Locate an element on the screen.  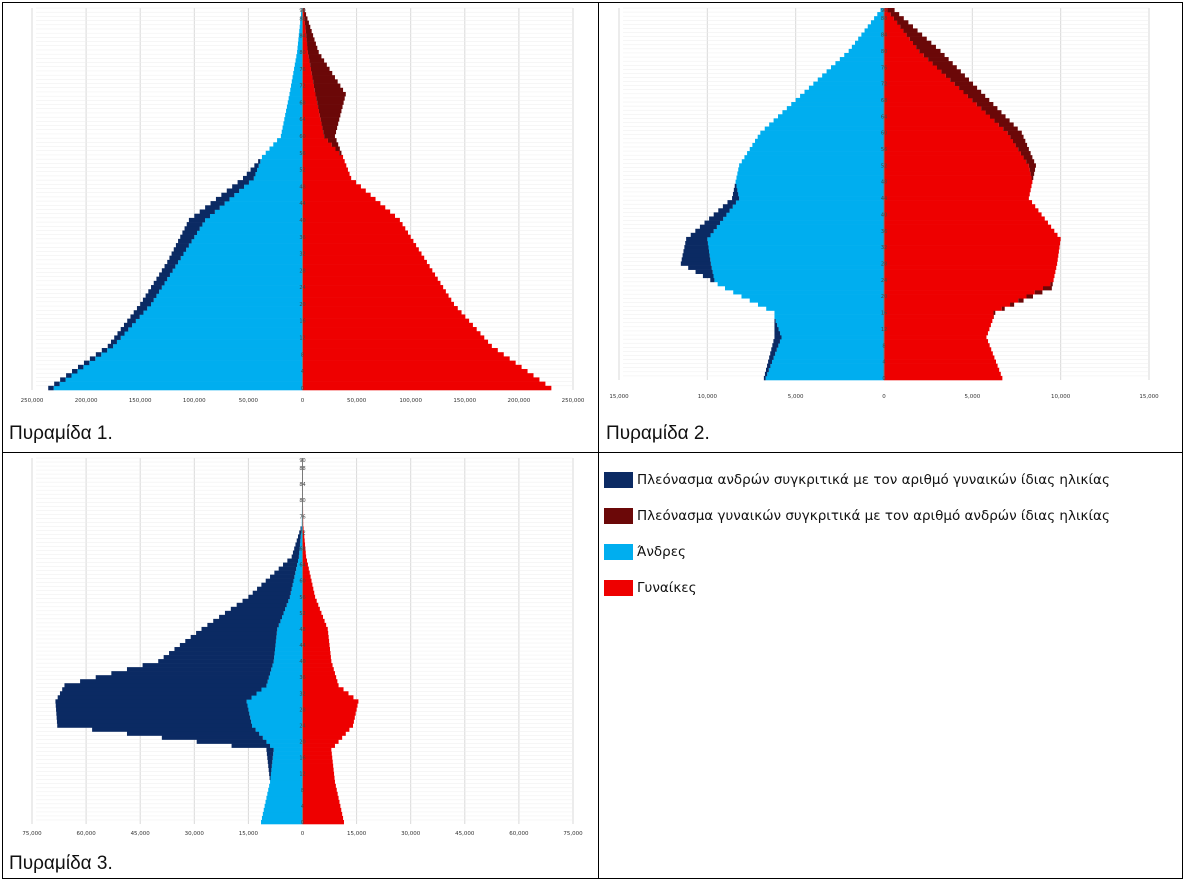
age-label: 88 is located at coordinates (302, 19).